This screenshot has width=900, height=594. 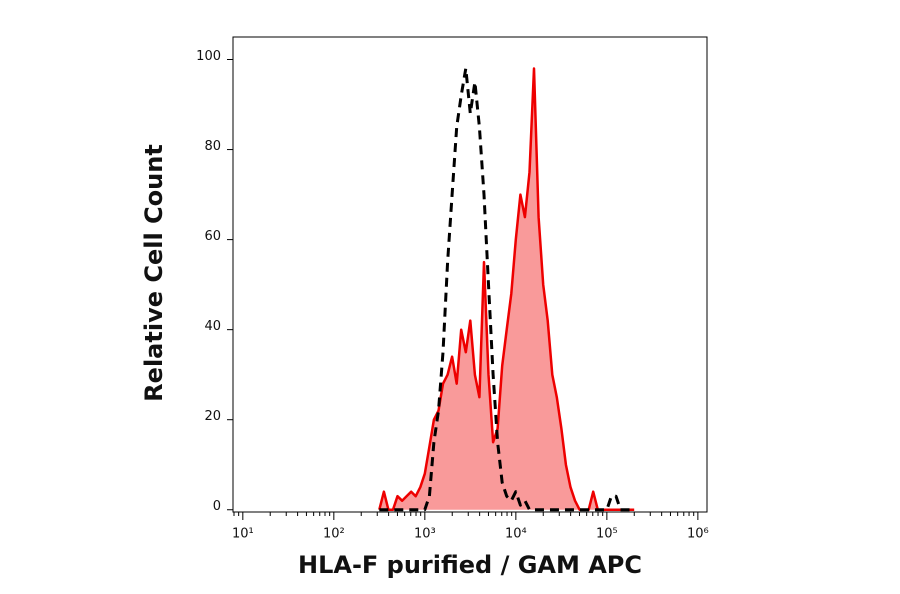 What do you see at coordinates (212, 146) in the screenshot?
I see `y-tick-label: 80` at bounding box center [212, 146].